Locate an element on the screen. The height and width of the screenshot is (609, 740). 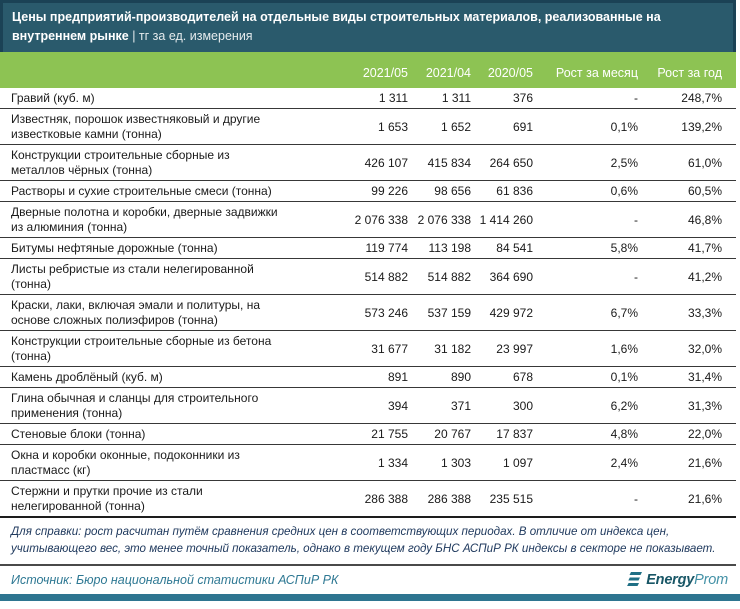
logo-text-energy: Energy is located at coordinates (670, 579).